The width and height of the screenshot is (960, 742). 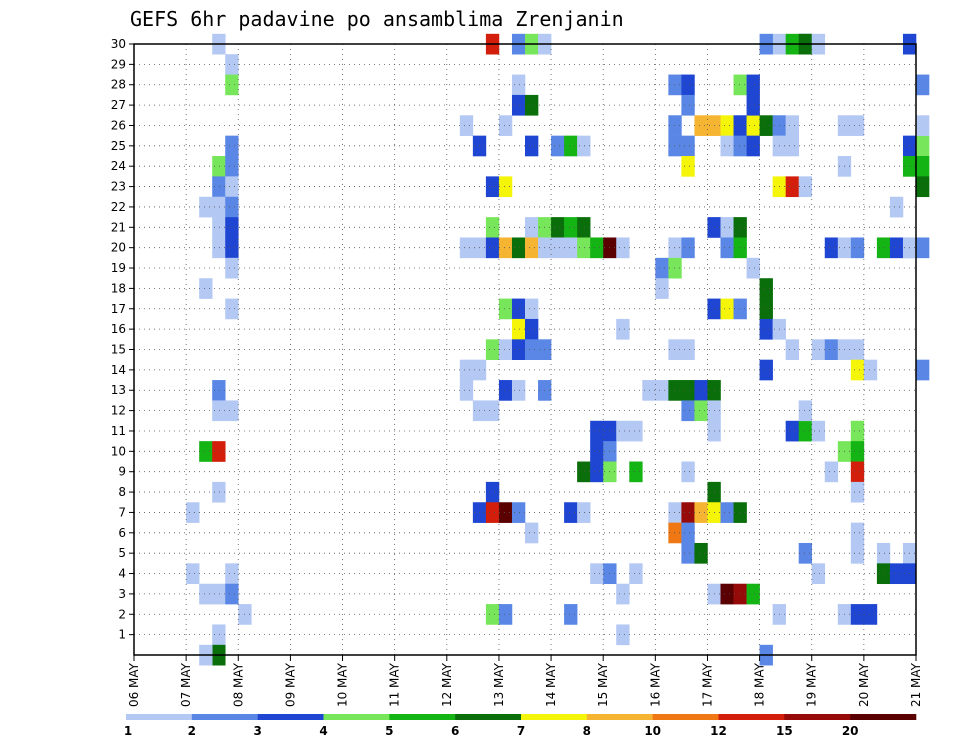 What do you see at coordinates (128, 731) in the screenshot?
I see `colorbar-label: 1` at bounding box center [128, 731].